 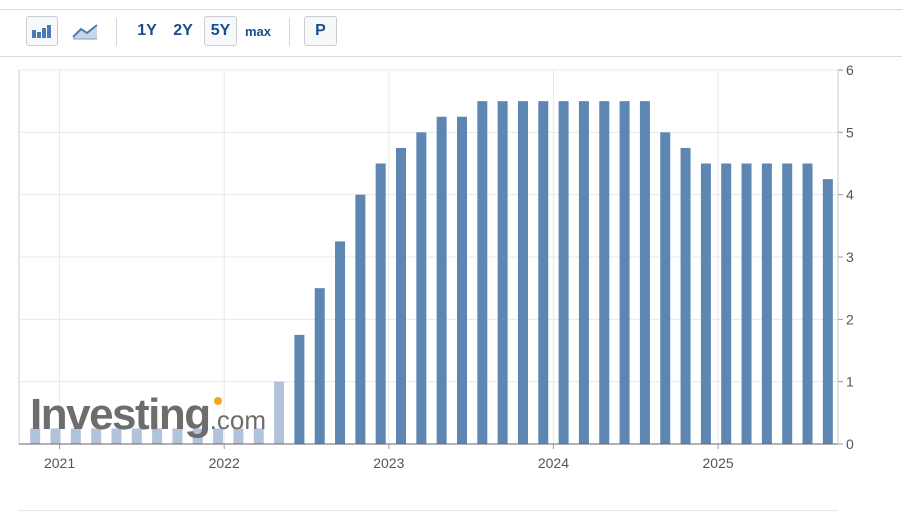 What do you see at coordinates (718, 463) in the screenshot?
I see `x-tick-label: 2025` at bounding box center [718, 463].